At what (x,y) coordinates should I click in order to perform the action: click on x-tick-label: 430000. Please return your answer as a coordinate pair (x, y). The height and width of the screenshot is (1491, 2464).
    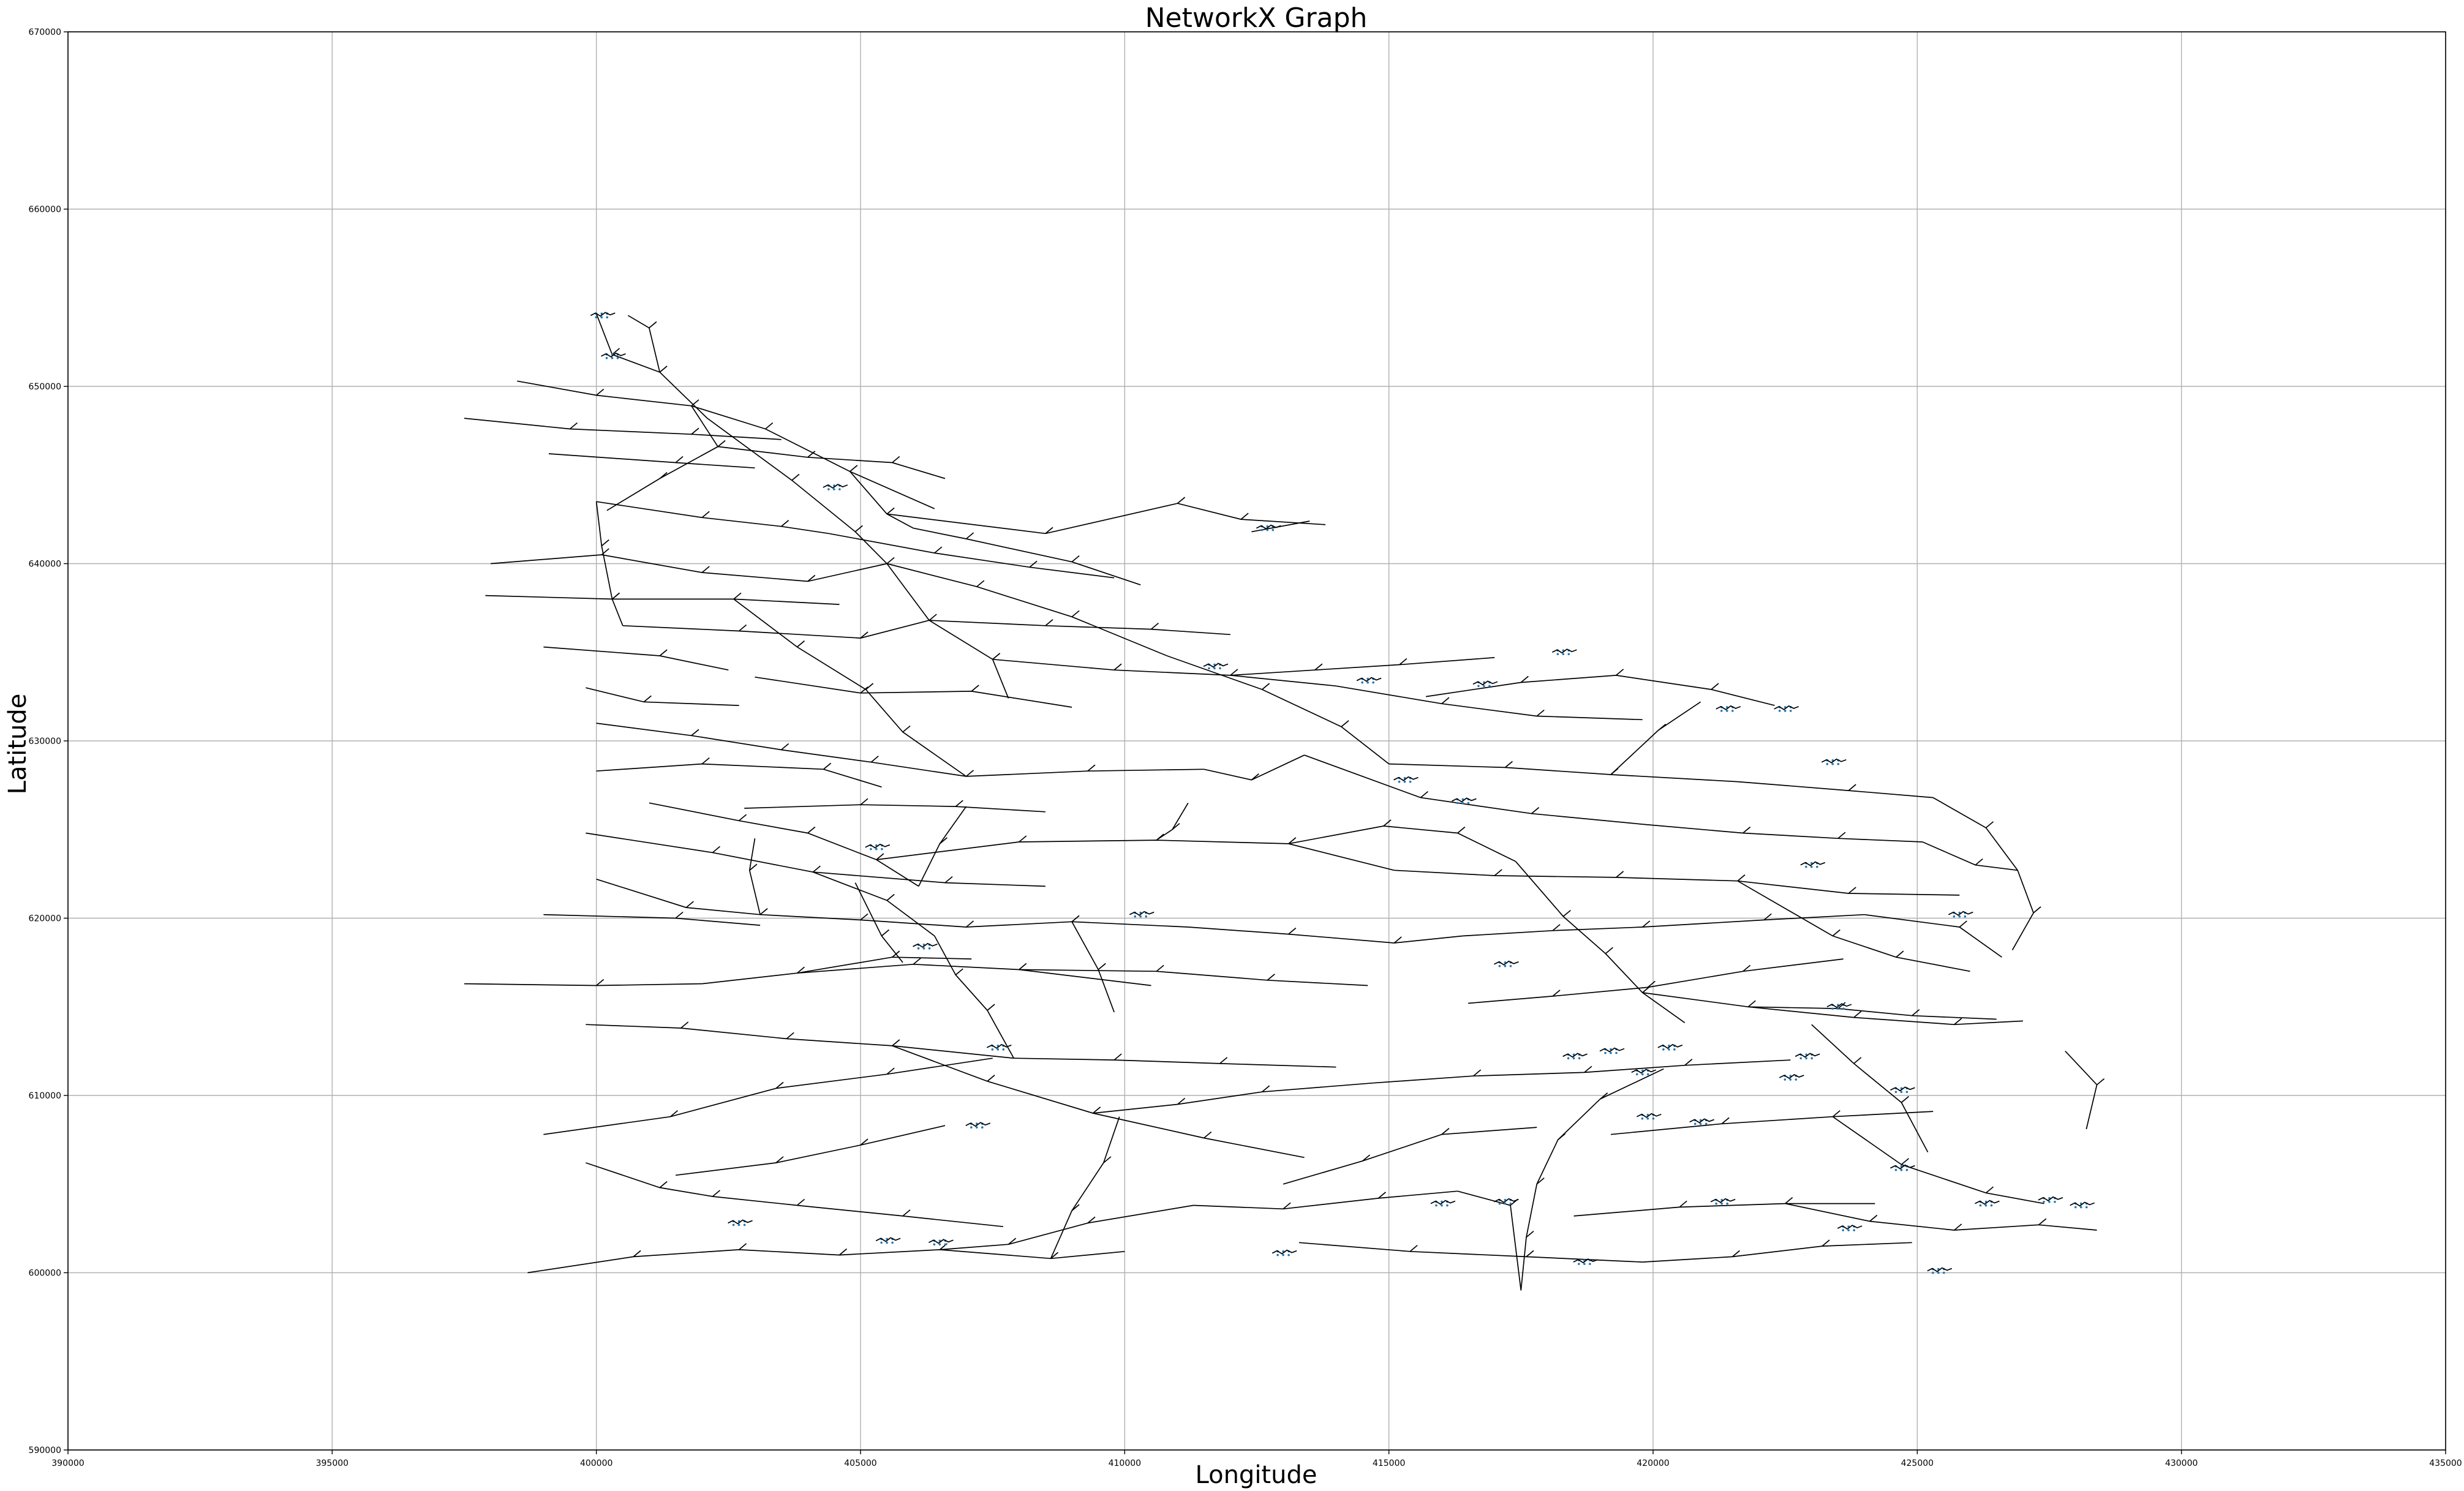
    Looking at the image, I should click on (2181, 1463).